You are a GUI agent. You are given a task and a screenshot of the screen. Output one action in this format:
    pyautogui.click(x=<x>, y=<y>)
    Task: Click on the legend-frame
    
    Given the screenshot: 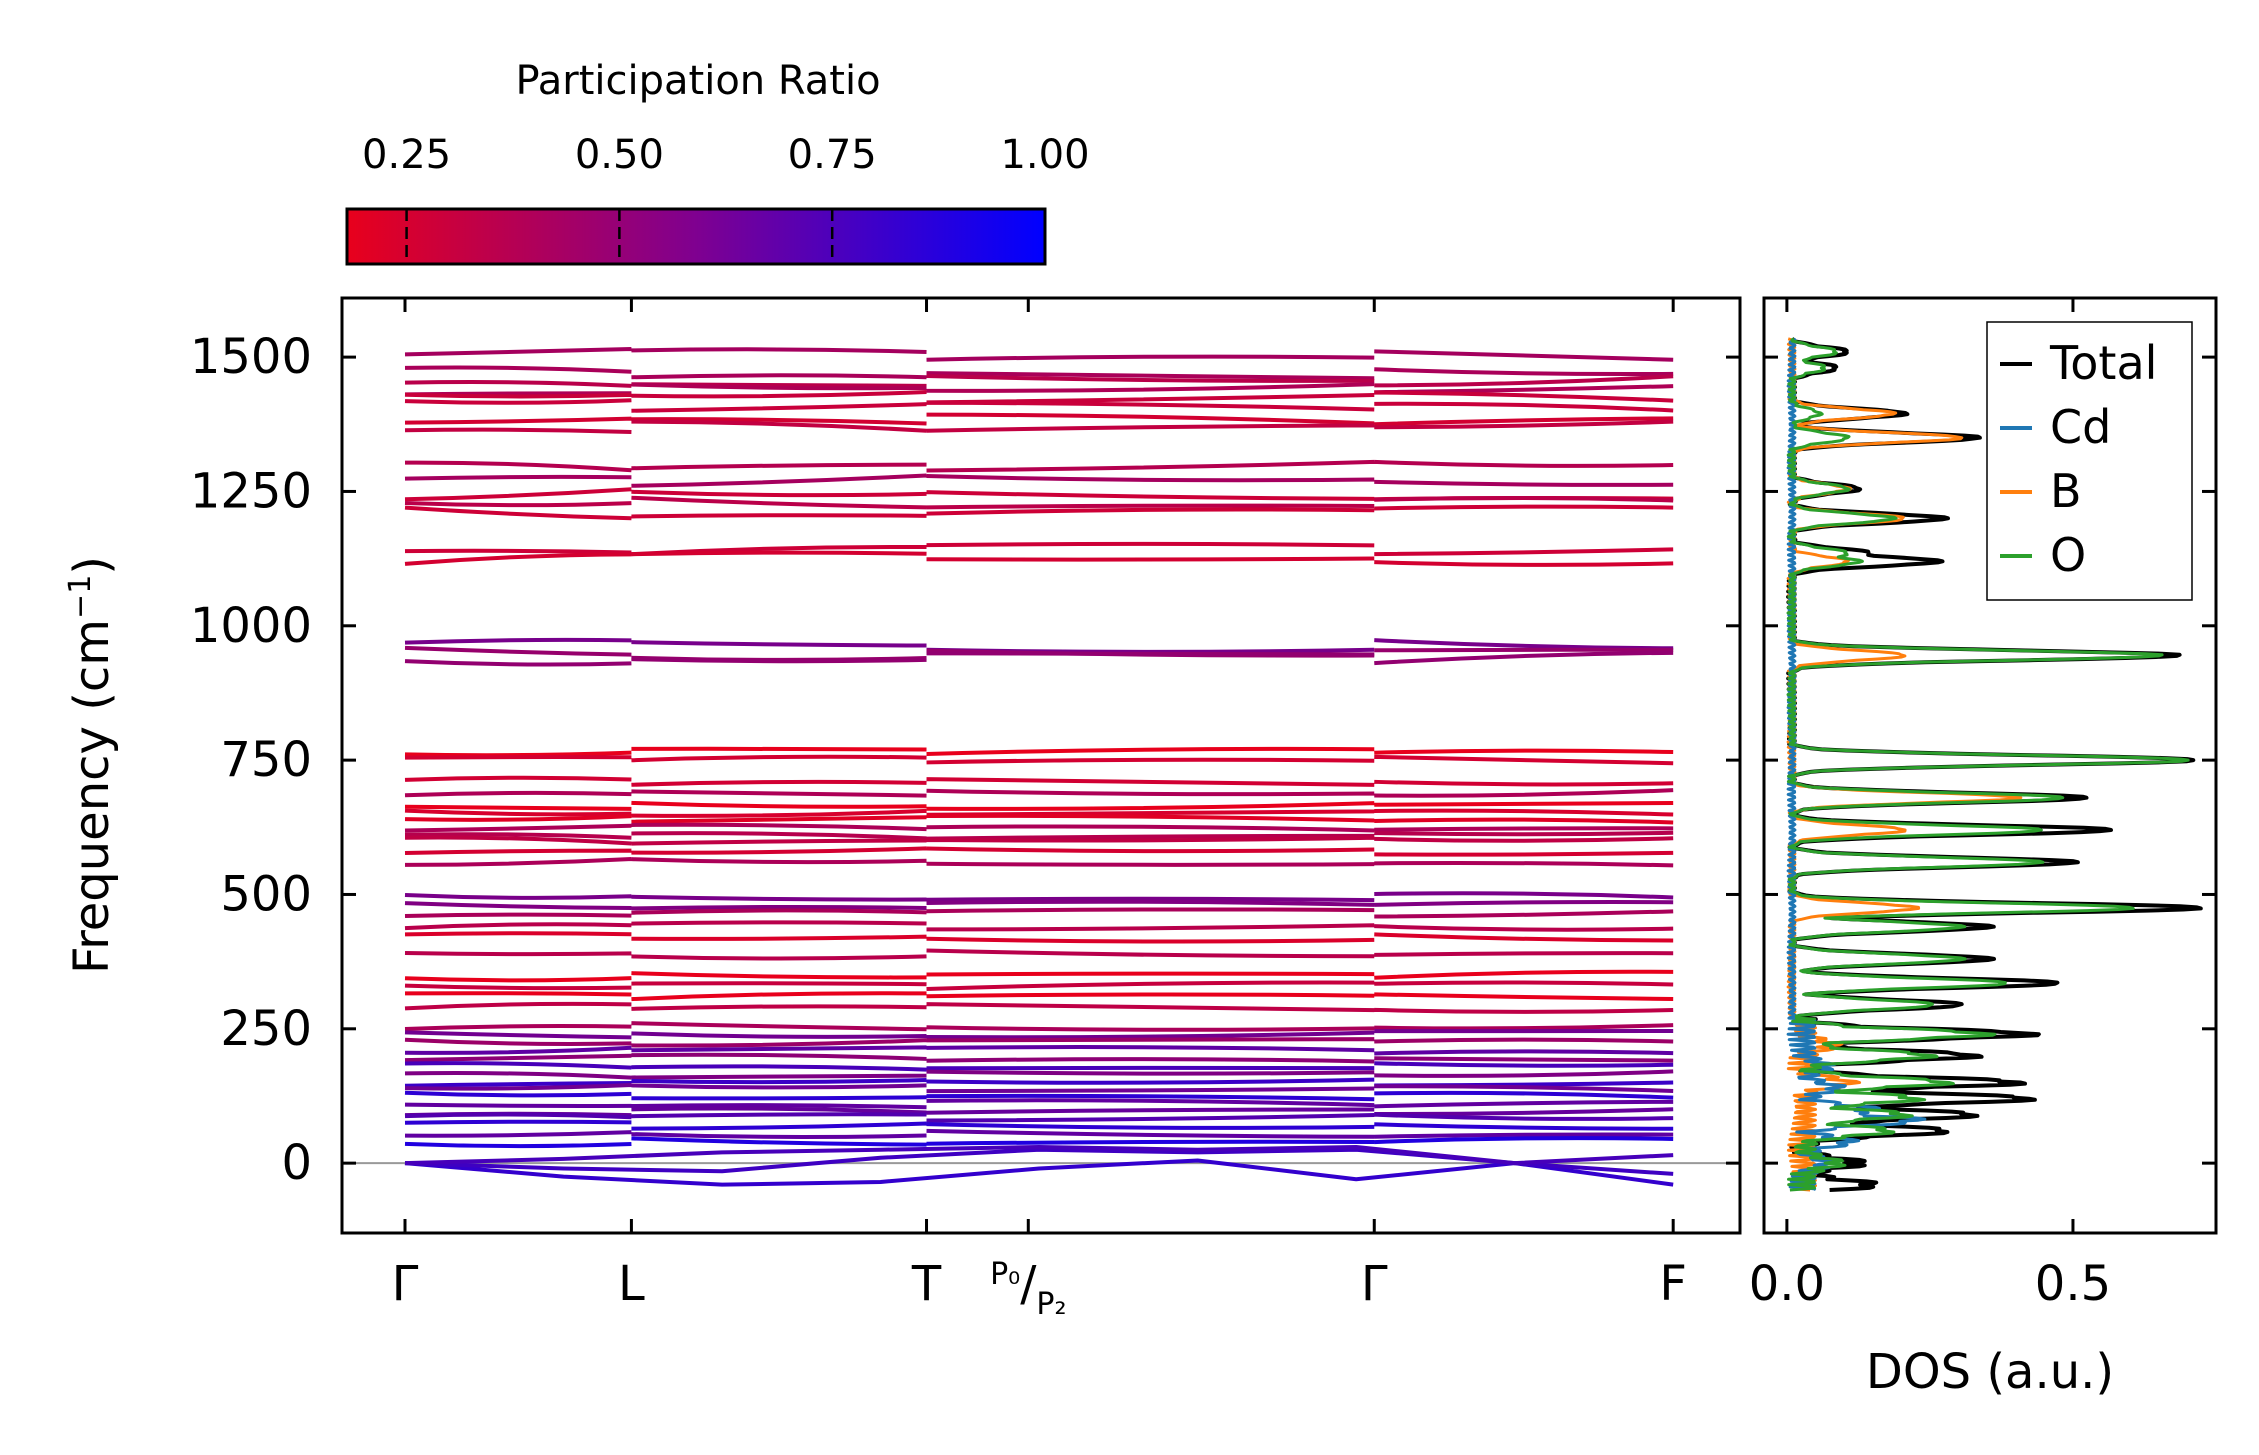 What is the action you would take?
    pyautogui.click(x=2089, y=461)
    